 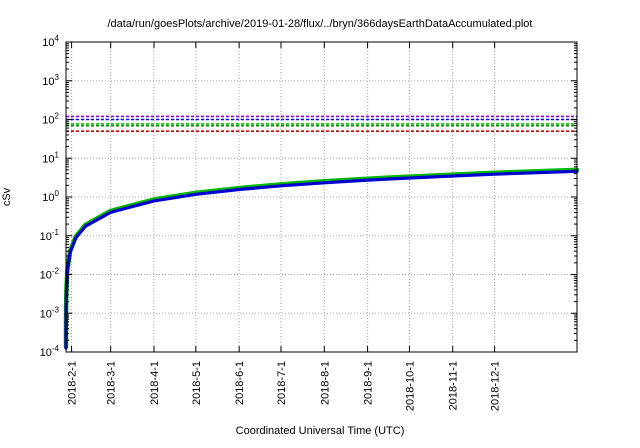 I want to click on x-tick-label: 2018-11-1, so click(x=454, y=385).